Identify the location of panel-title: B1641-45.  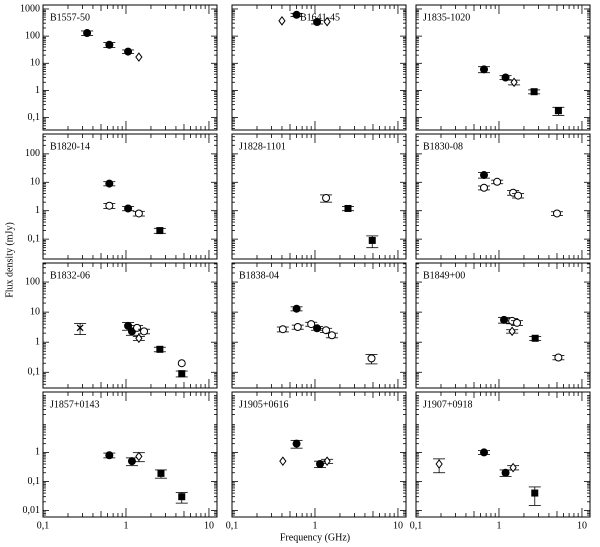
(320, 17).